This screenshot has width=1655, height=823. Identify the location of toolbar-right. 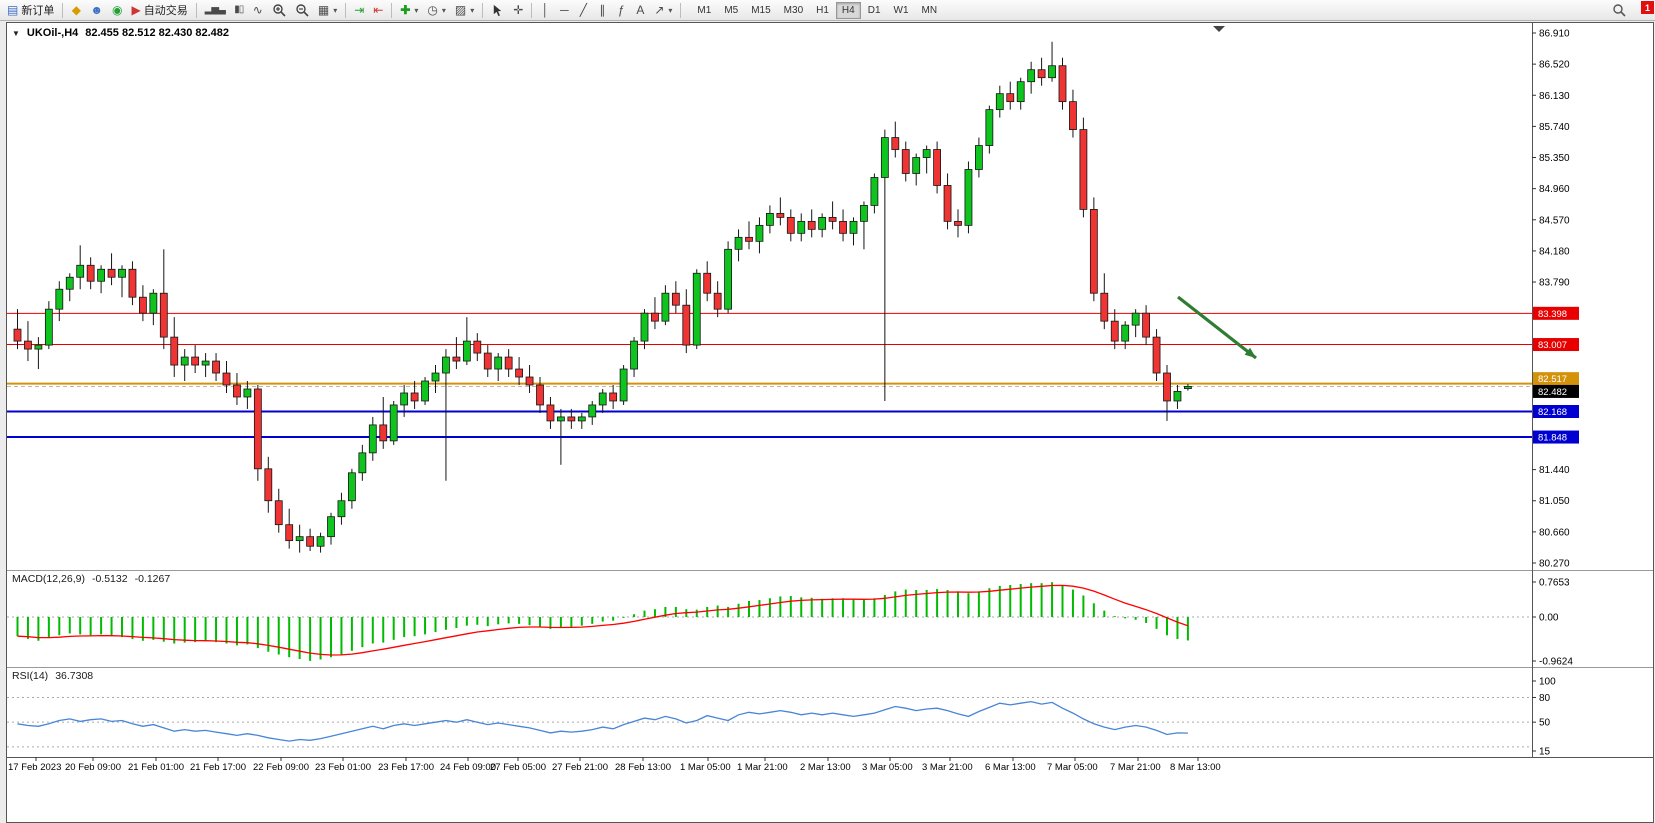
(1630, 10).